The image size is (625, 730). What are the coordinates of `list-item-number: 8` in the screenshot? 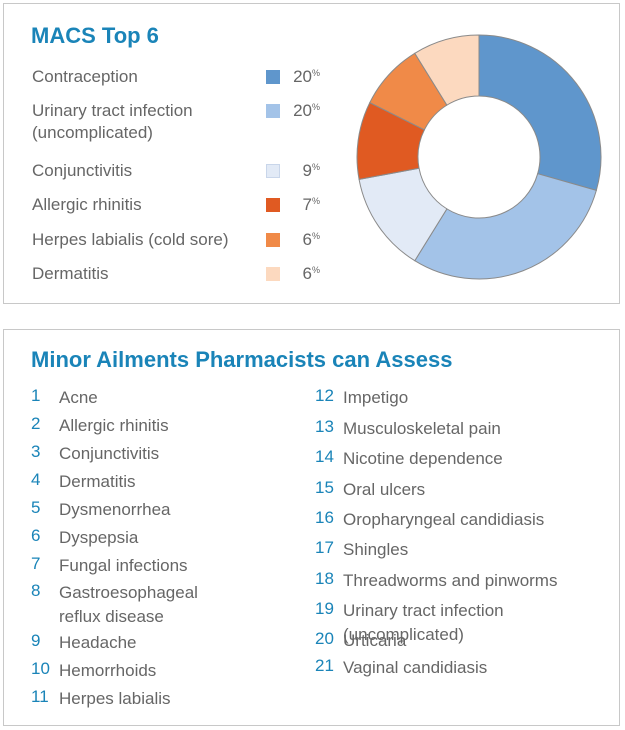 It's located at (36, 590).